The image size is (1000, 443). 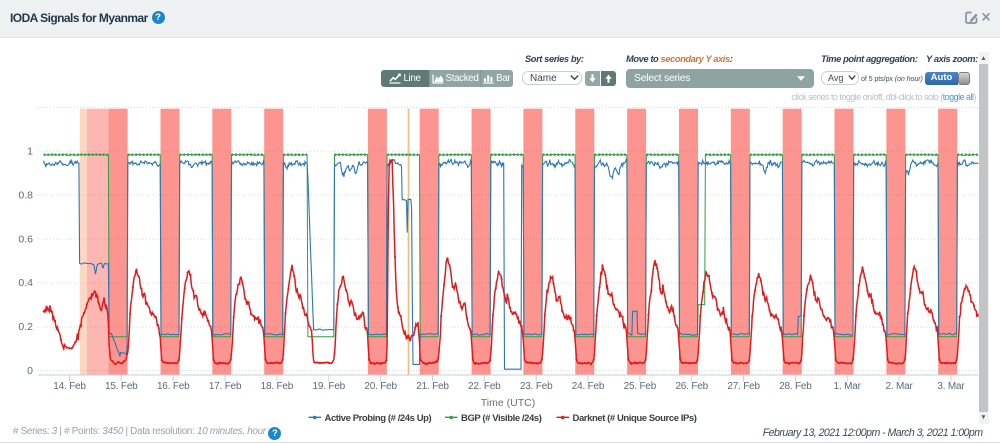 What do you see at coordinates (121, 386) in the screenshot?
I see `svg-text: 15. Feb` at bounding box center [121, 386].